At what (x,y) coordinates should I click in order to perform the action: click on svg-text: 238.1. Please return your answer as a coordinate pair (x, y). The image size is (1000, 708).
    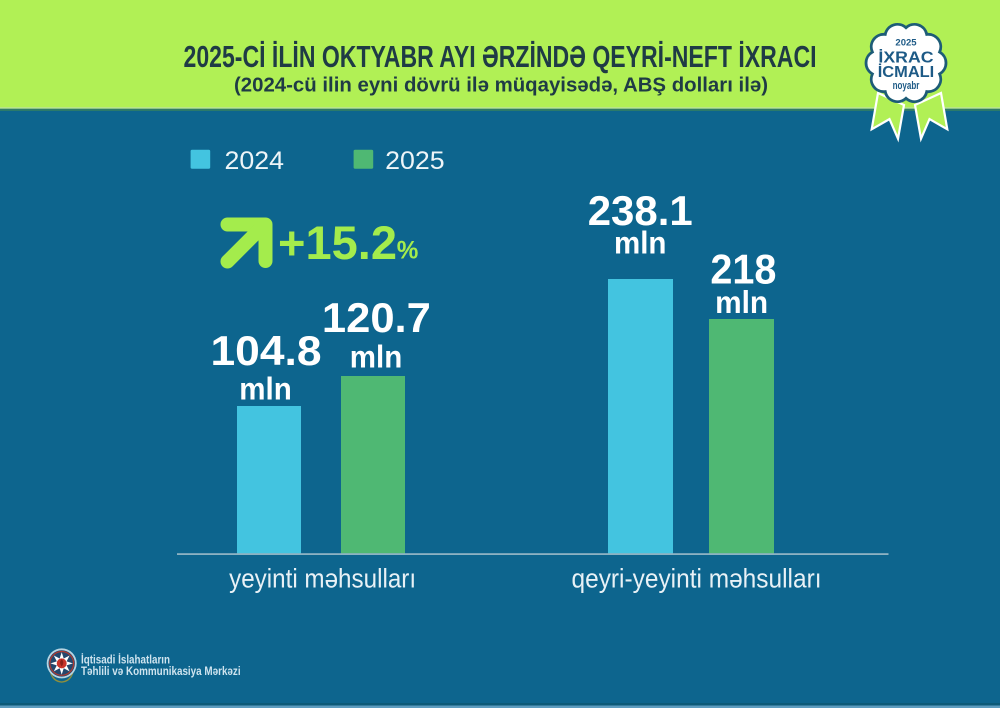
    Looking at the image, I should click on (640, 210).